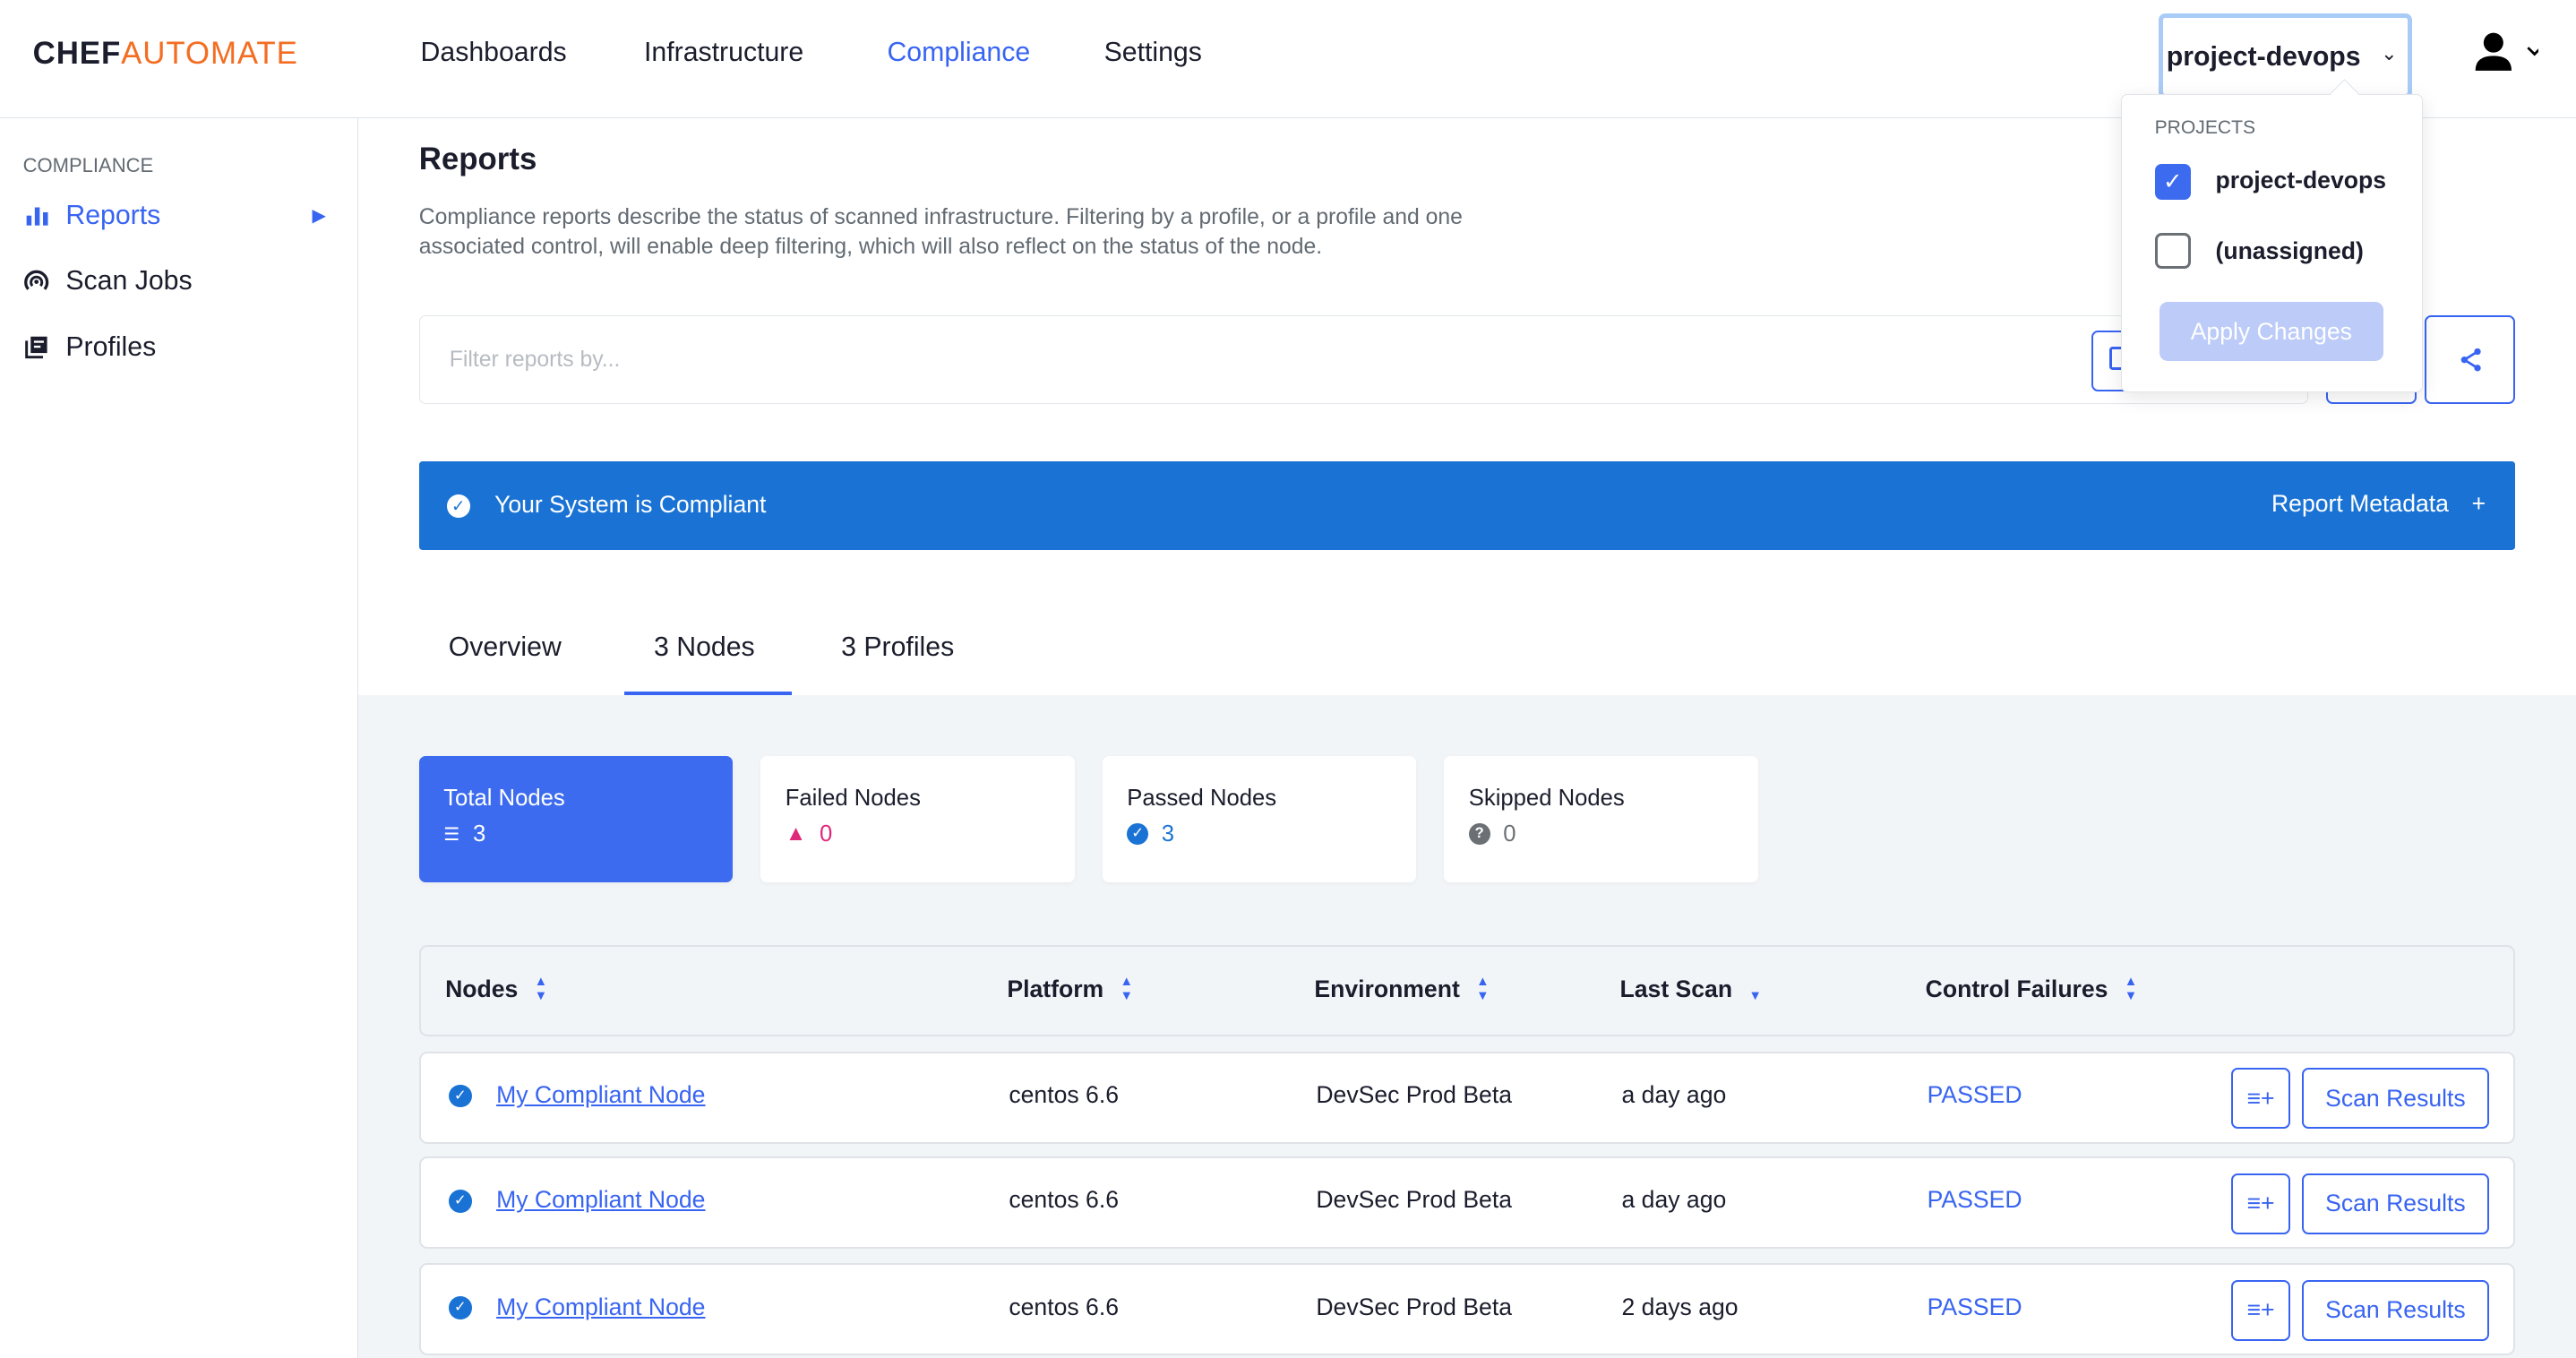 The image size is (2576, 1358). Describe the element at coordinates (917, 819) in the screenshot. I see `stat-failed-nodes: Failed Nodes ▲ 0` at that location.